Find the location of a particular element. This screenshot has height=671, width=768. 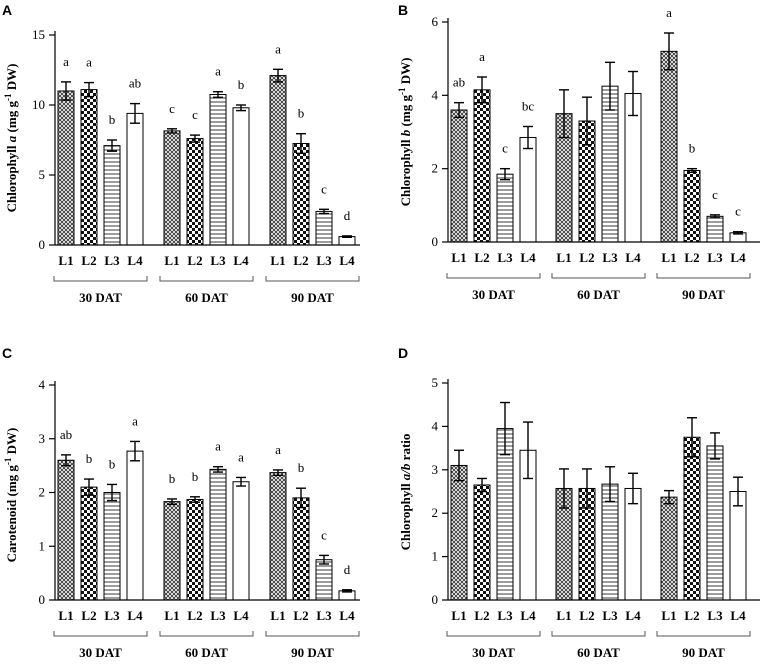

panel-letter: D is located at coordinates (403, 353).